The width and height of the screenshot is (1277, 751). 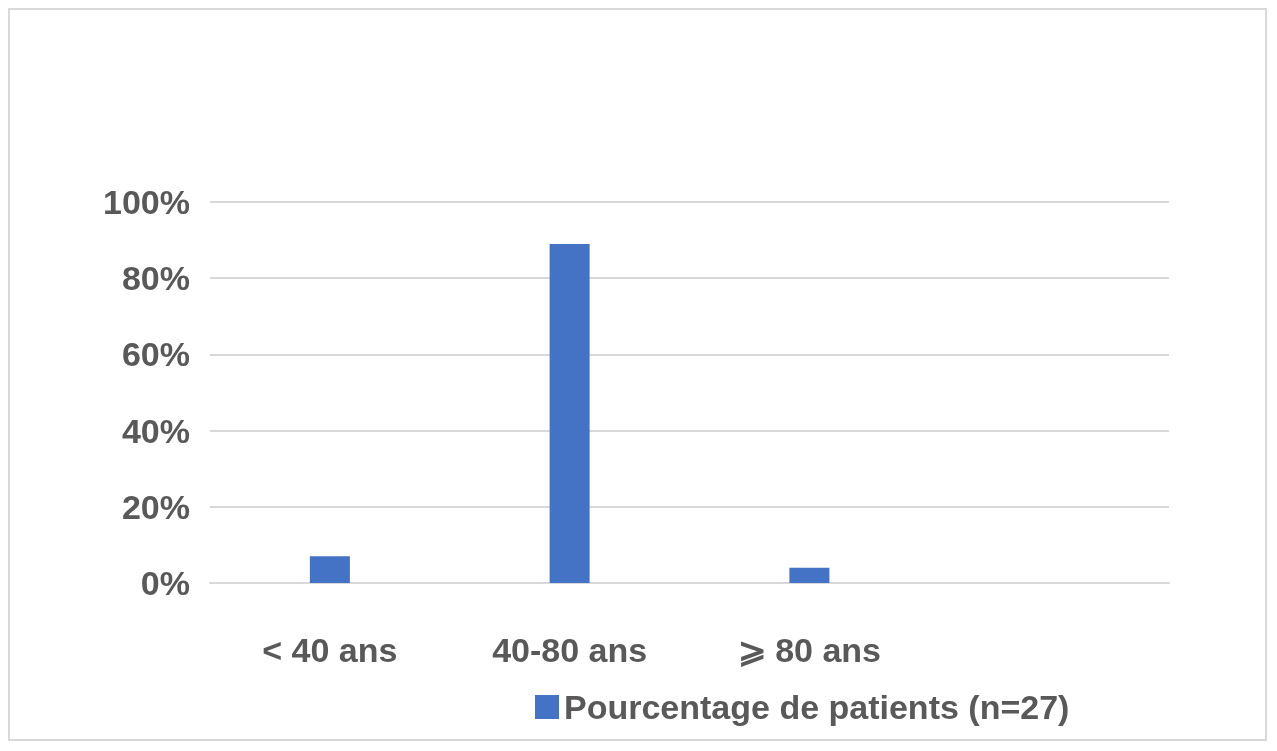 I want to click on y-tick-label: 60%, so click(x=155, y=354).